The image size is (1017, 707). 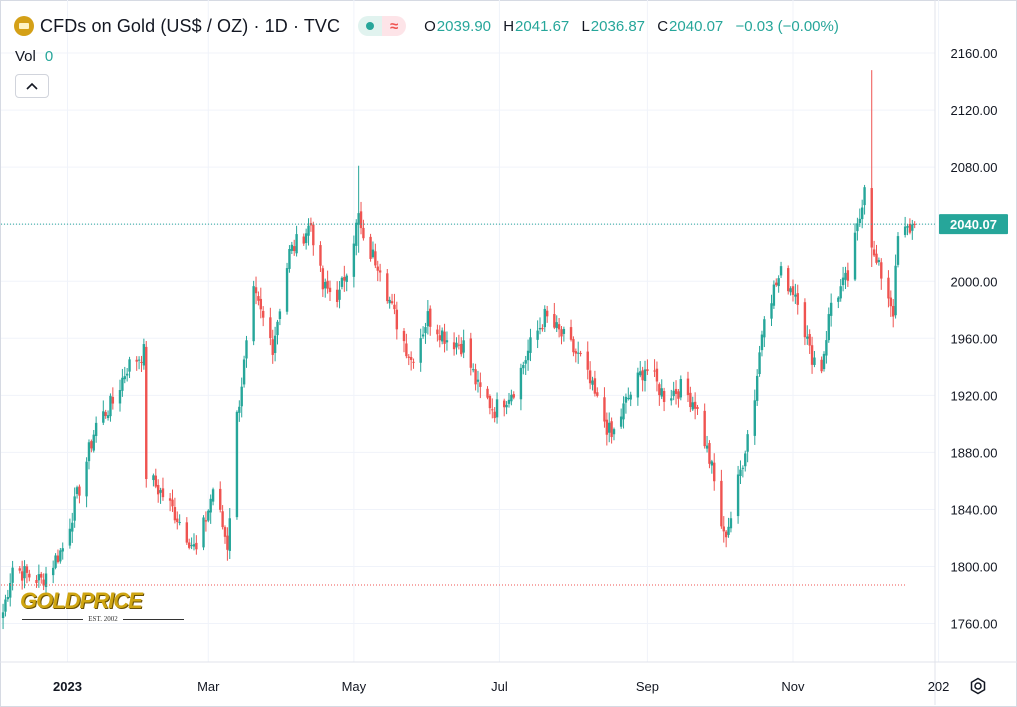 I want to click on y-tick-label: 2000.00, so click(x=974, y=281).